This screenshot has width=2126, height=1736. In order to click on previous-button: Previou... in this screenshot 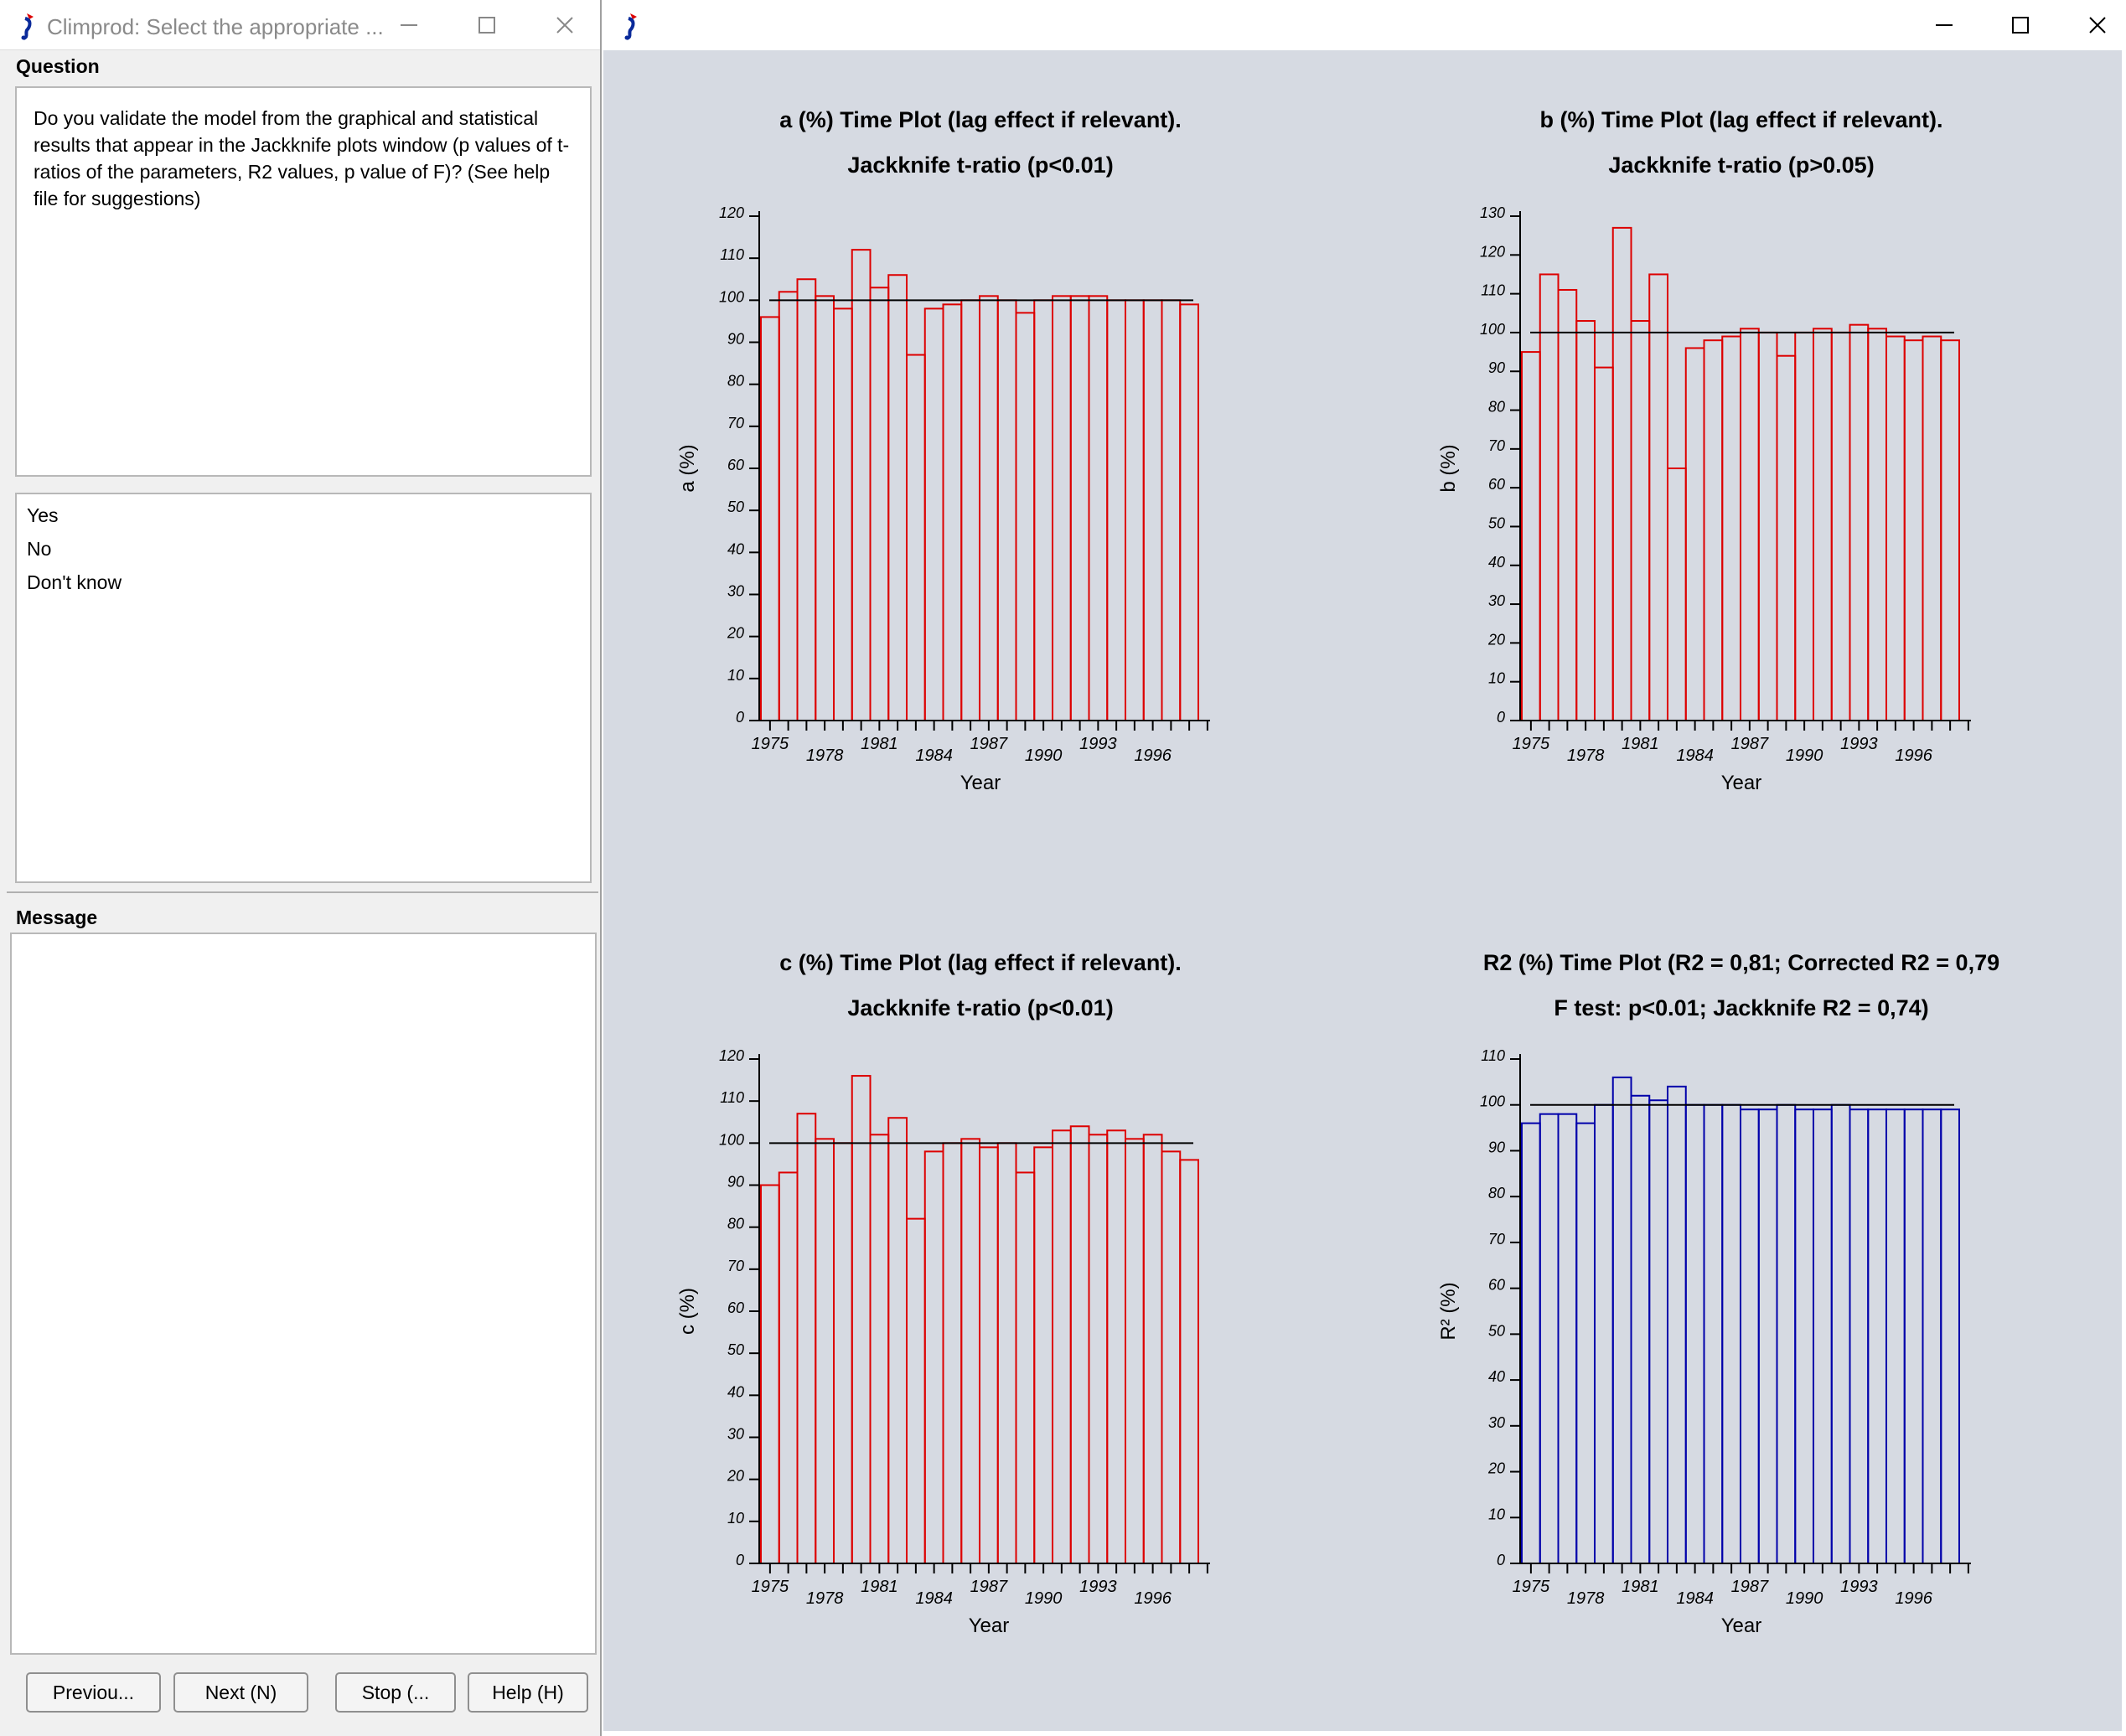, I will do `click(93, 1692)`.